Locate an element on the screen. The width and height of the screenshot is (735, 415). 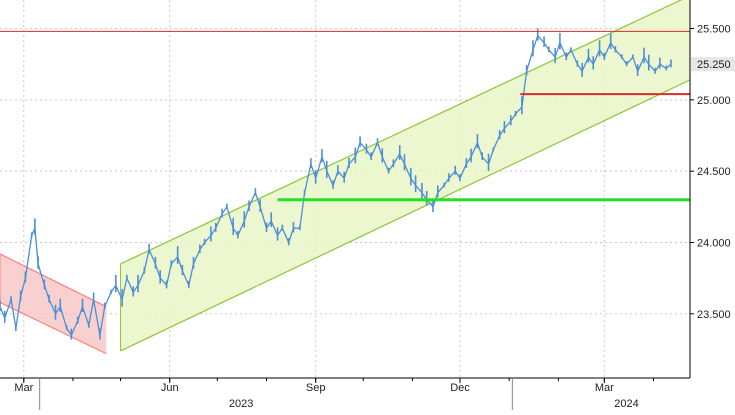
y-tick-label: 25.500 is located at coordinates (714, 30).